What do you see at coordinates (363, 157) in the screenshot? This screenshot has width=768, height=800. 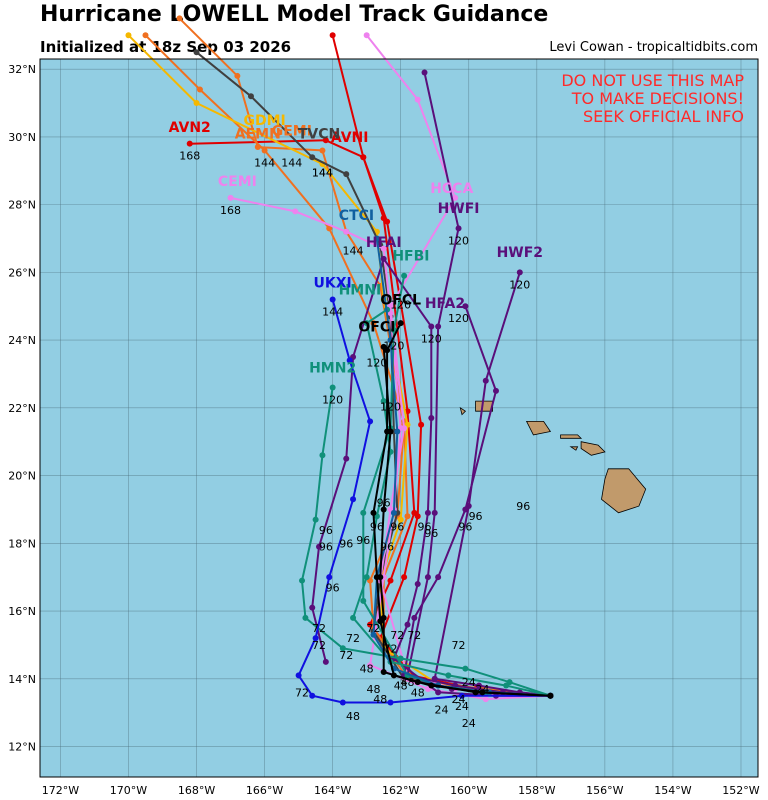 I see `track-point-avni` at bounding box center [363, 157].